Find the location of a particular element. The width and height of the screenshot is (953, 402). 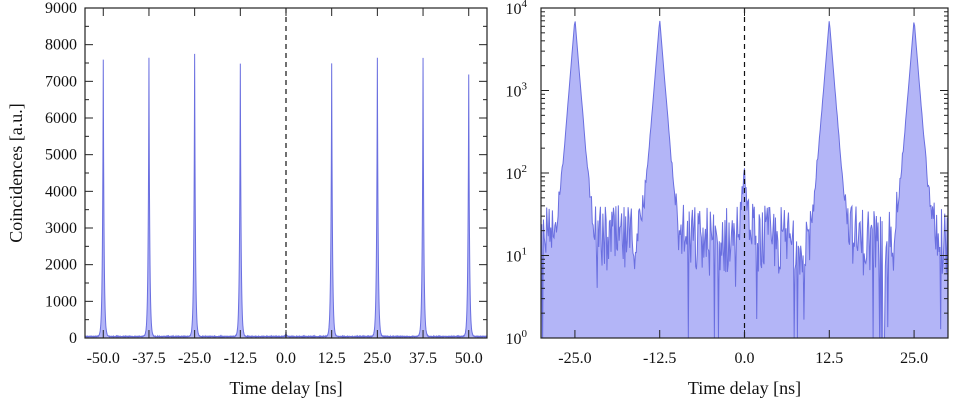

y-tick-label: 3000 is located at coordinates (61, 228).